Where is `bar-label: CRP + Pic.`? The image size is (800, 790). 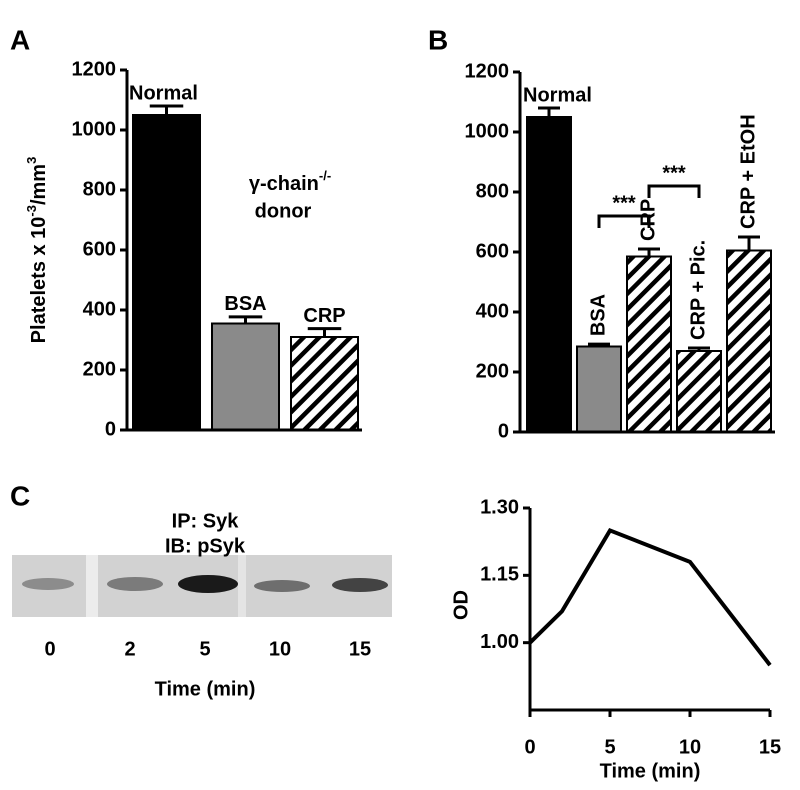
bar-label: CRP + Pic. is located at coordinates (698, 290).